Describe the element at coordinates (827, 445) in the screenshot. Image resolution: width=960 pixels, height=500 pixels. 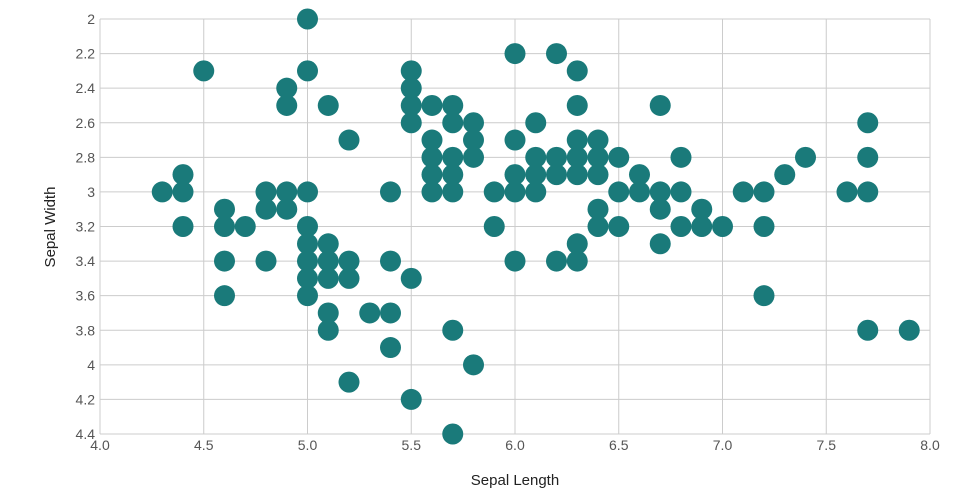
I see `x-tick-label: 7.5` at that location.